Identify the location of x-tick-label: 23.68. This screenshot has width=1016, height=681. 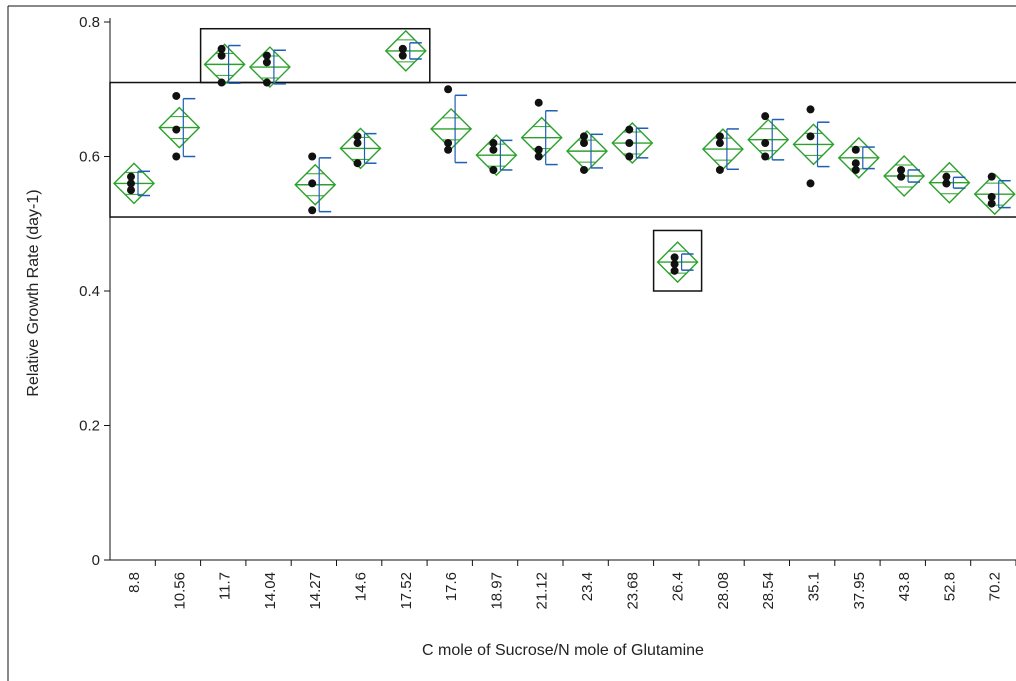
(632, 591).